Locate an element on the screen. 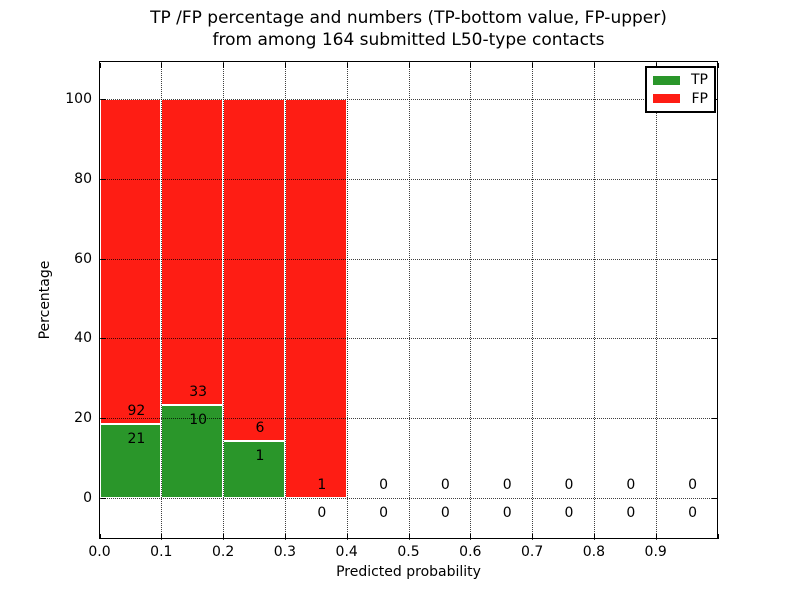 This screenshot has height=600, width=800. x-tick-label: 0.0 is located at coordinates (99, 552).